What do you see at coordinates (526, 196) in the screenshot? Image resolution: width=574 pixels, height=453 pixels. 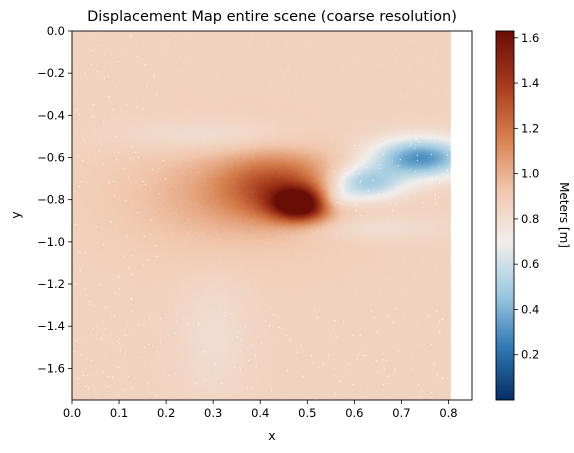 I see `colorbar-ticks: 0.2 0.4 0.6 0.8 1.0 1.2 1.4 1.6` at bounding box center [526, 196].